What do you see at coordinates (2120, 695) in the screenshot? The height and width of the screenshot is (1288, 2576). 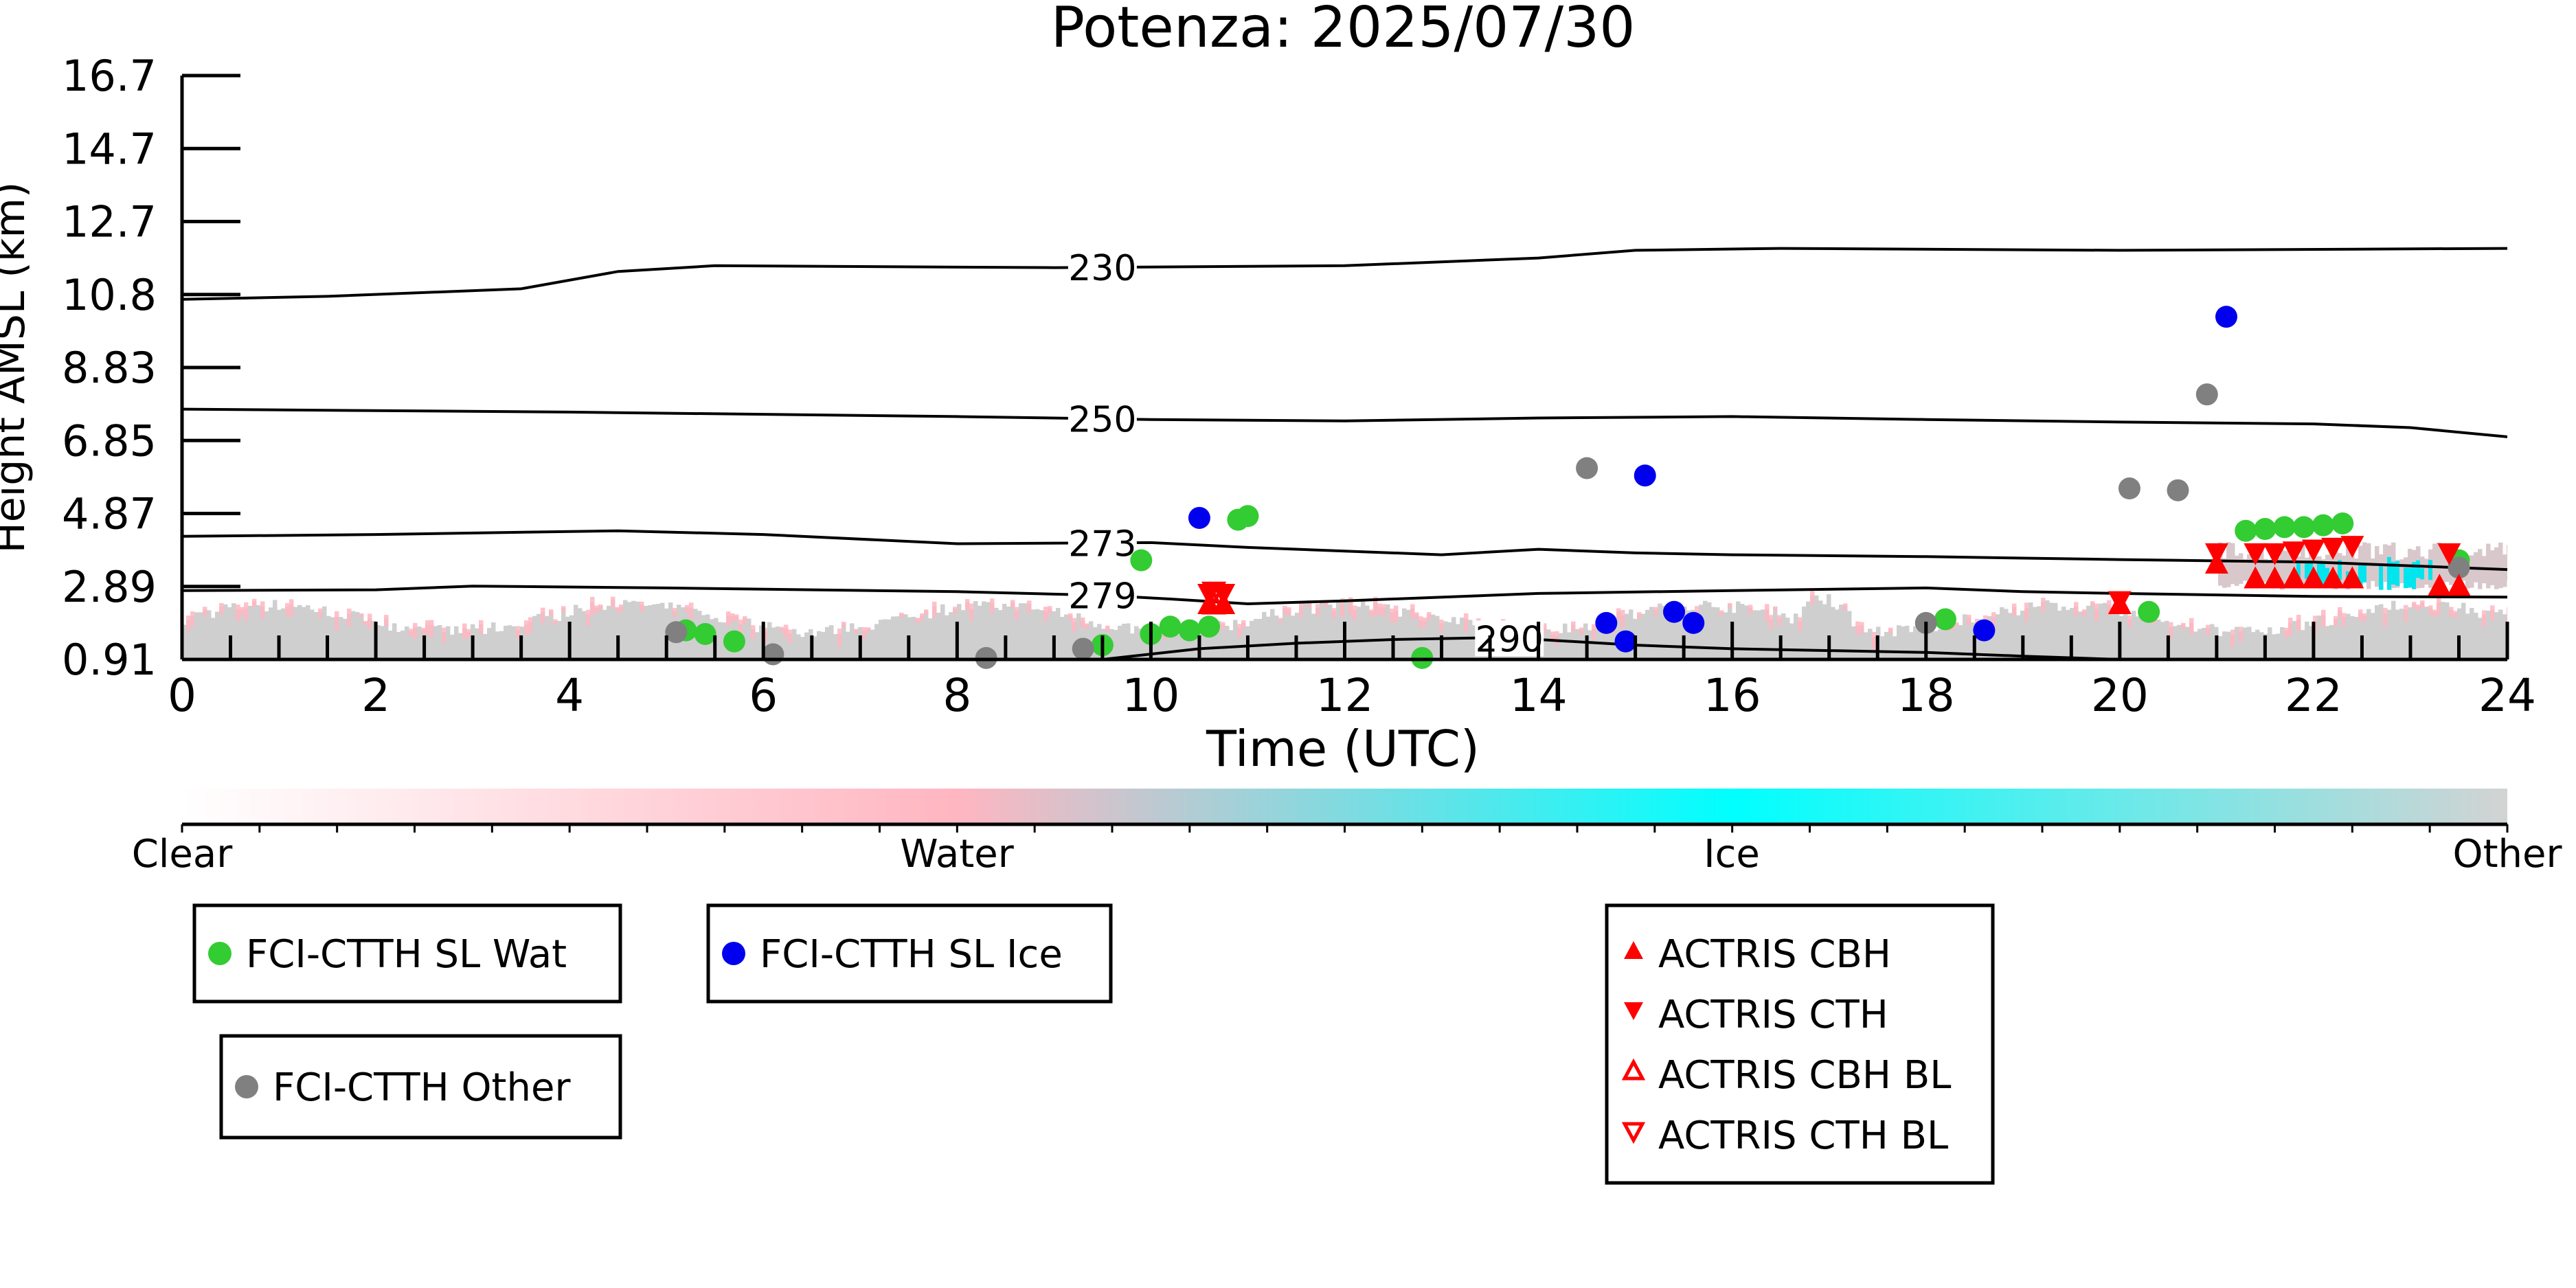 I see `x-tick-label: 20` at bounding box center [2120, 695].